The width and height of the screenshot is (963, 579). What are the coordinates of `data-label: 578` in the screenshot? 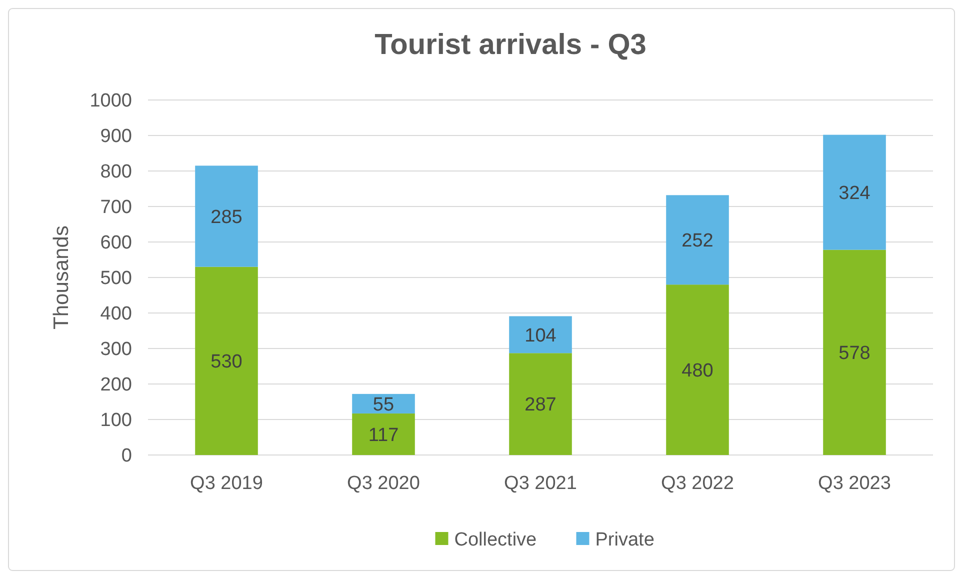 It's located at (854, 353).